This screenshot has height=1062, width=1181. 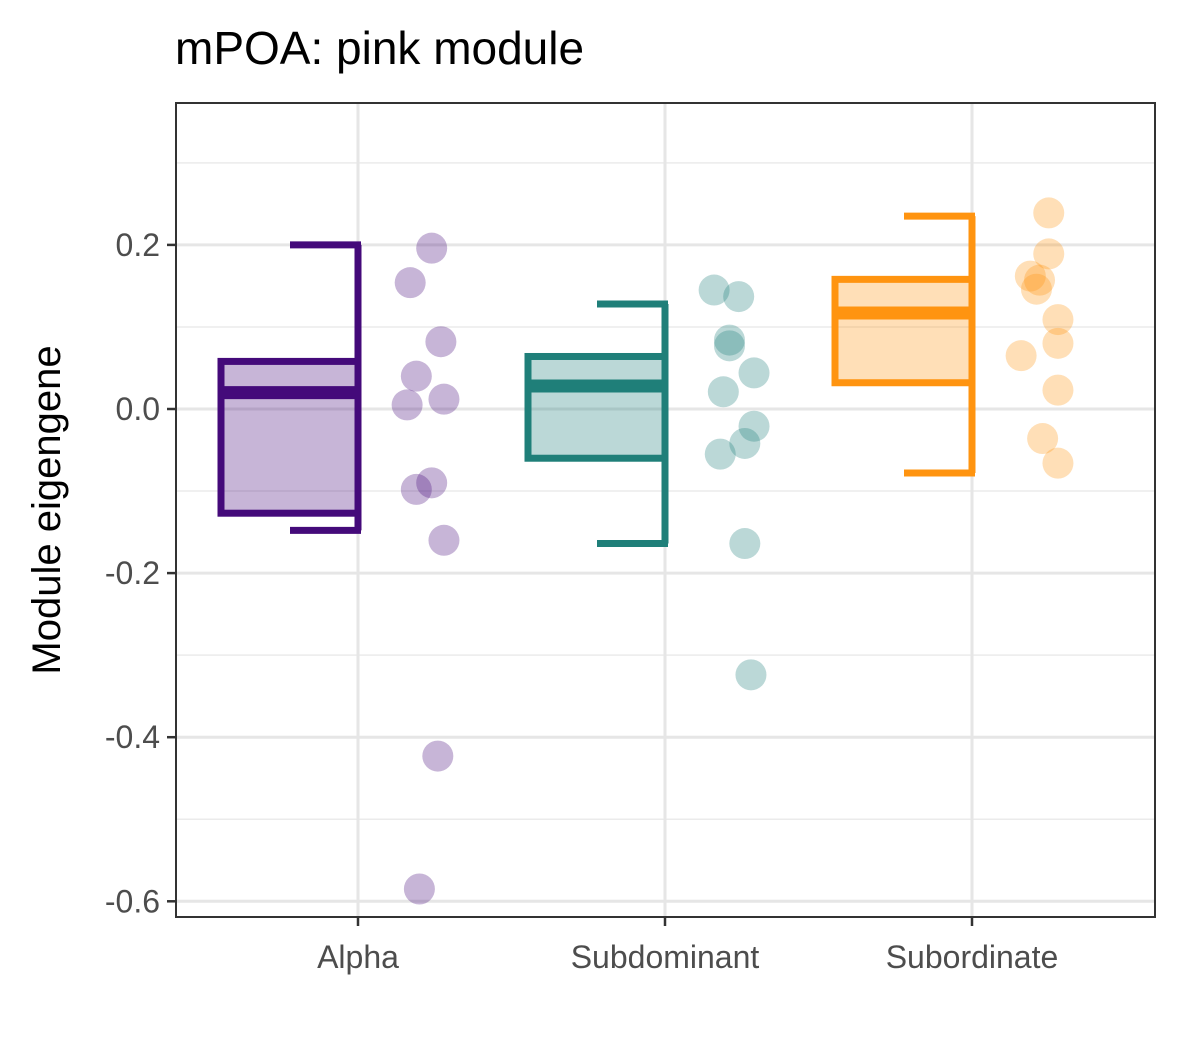 What do you see at coordinates (132, 573) in the screenshot?
I see `y-tick-label: -0.2` at bounding box center [132, 573].